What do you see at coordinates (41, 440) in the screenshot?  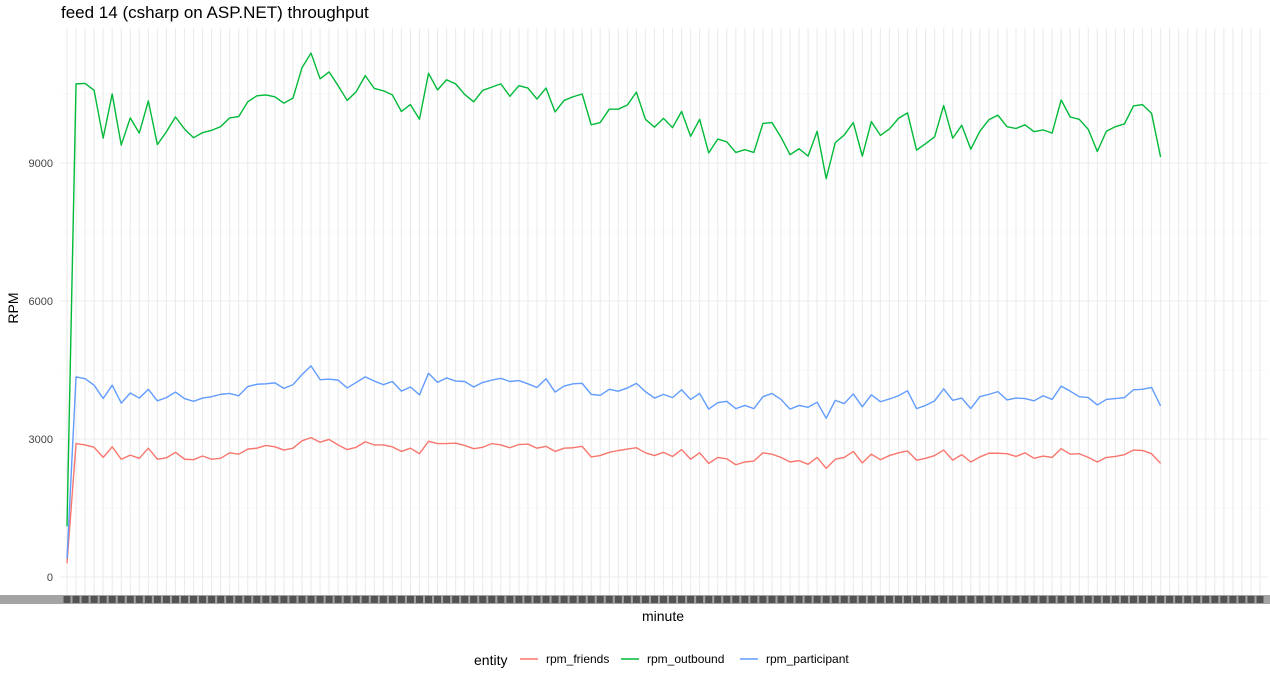 I see `y-tick-label: 3000` at bounding box center [41, 440].